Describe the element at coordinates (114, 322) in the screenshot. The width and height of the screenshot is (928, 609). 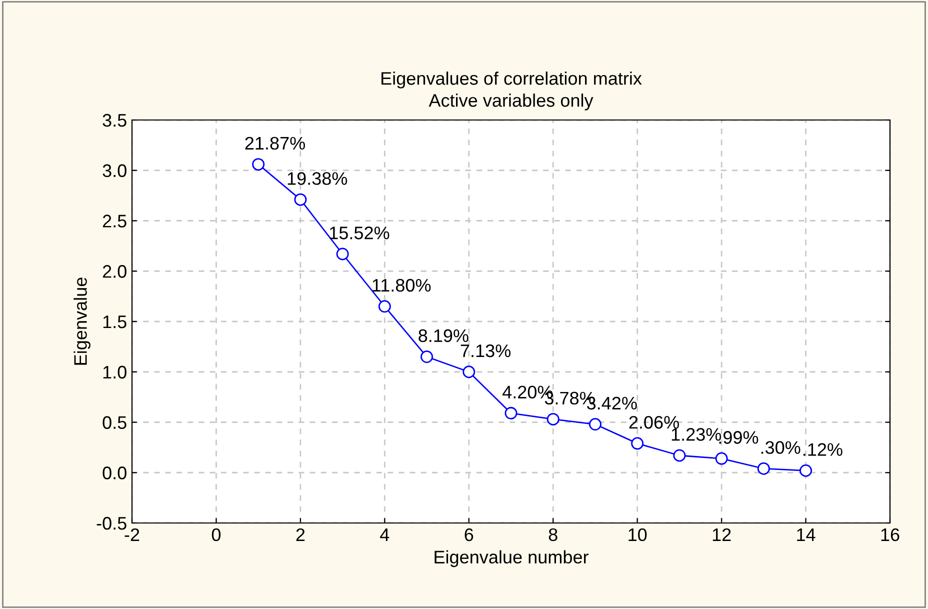
I see `y-tick-label: 1.5` at that location.